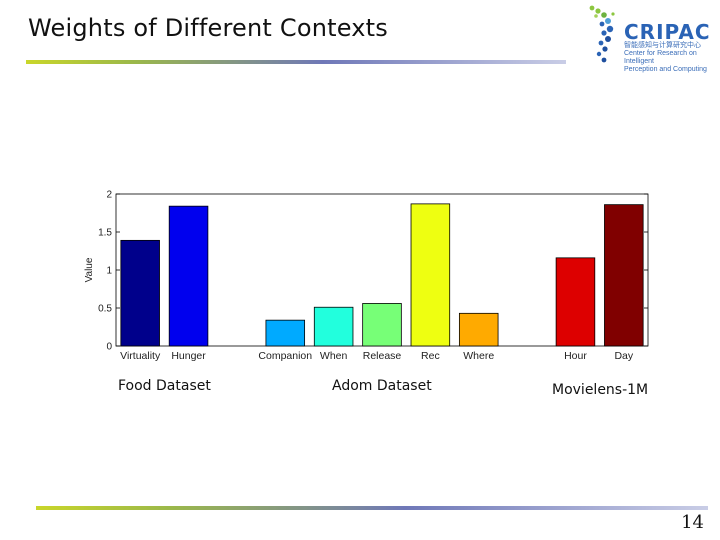 The height and width of the screenshot is (540, 720). What do you see at coordinates (600, 390) in the screenshot?
I see `dataset-label-movielens: Movielens-1M` at bounding box center [600, 390].